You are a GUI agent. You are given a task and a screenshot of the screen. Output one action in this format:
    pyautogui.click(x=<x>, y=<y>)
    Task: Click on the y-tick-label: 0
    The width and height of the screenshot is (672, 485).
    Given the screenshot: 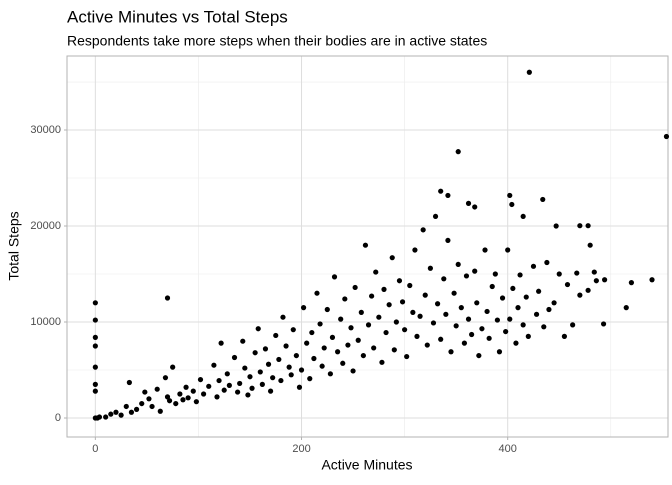 What is the action you would take?
    pyautogui.click(x=58, y=418)
    